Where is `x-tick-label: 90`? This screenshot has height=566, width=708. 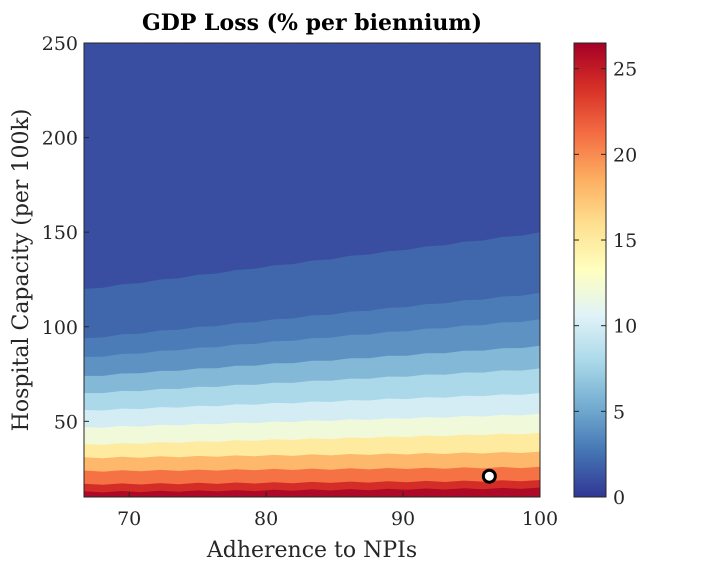 x-tick-label: 90 is located at coordinates (403, 519).